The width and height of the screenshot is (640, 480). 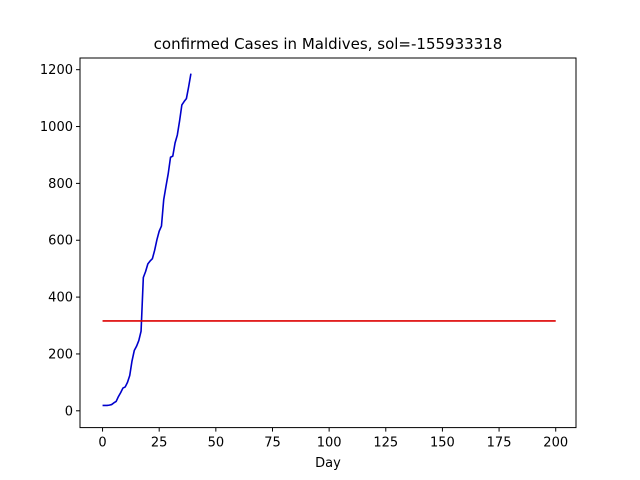 I want to click on x-axis-label: Day, so click(x=328, y=463).